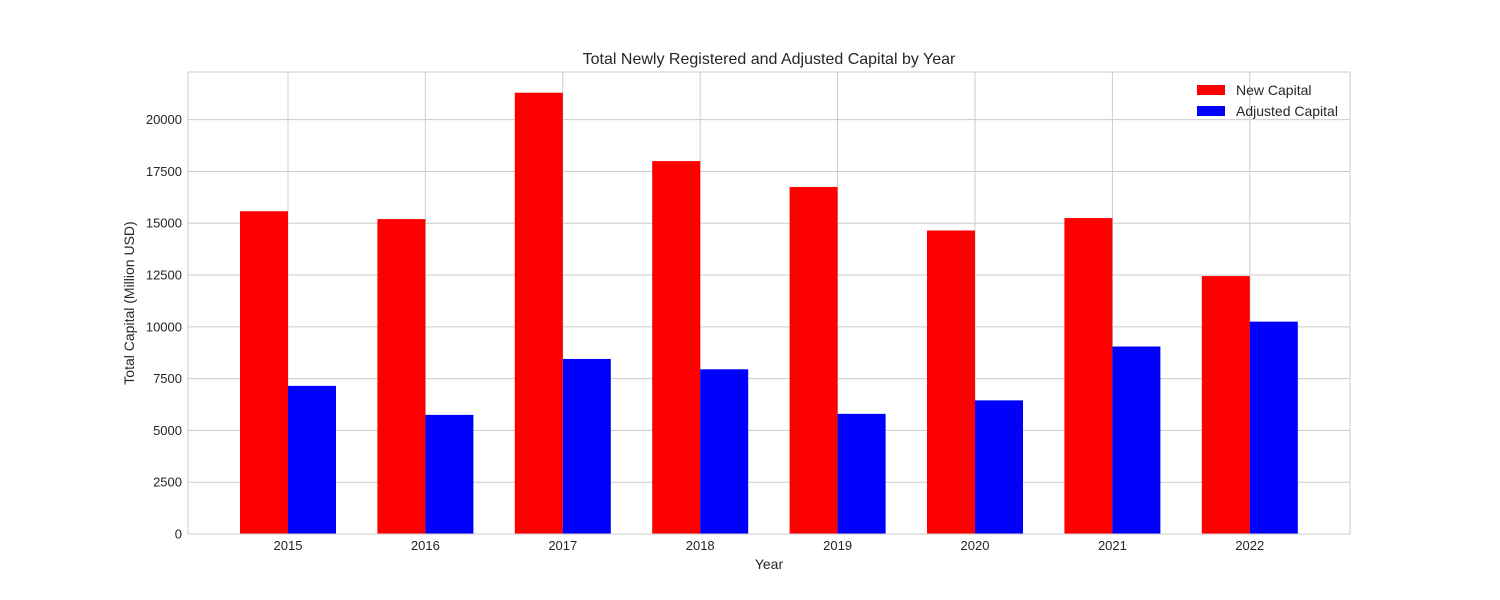 The width and height of the screenshot is (1500, 600). I want to click on x-tick-label: 2015, so click(288, 545).